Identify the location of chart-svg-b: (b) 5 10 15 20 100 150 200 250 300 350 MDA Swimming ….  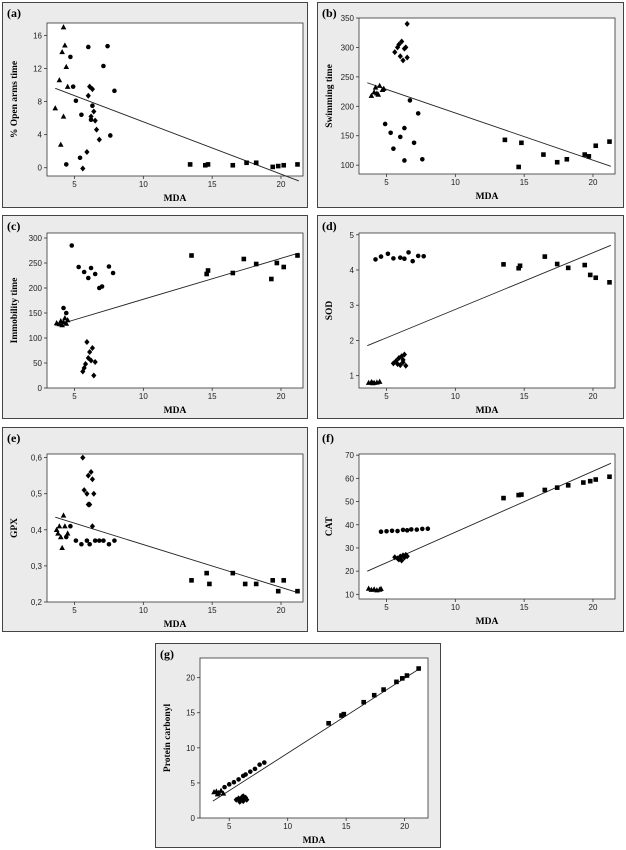
(469, 104).